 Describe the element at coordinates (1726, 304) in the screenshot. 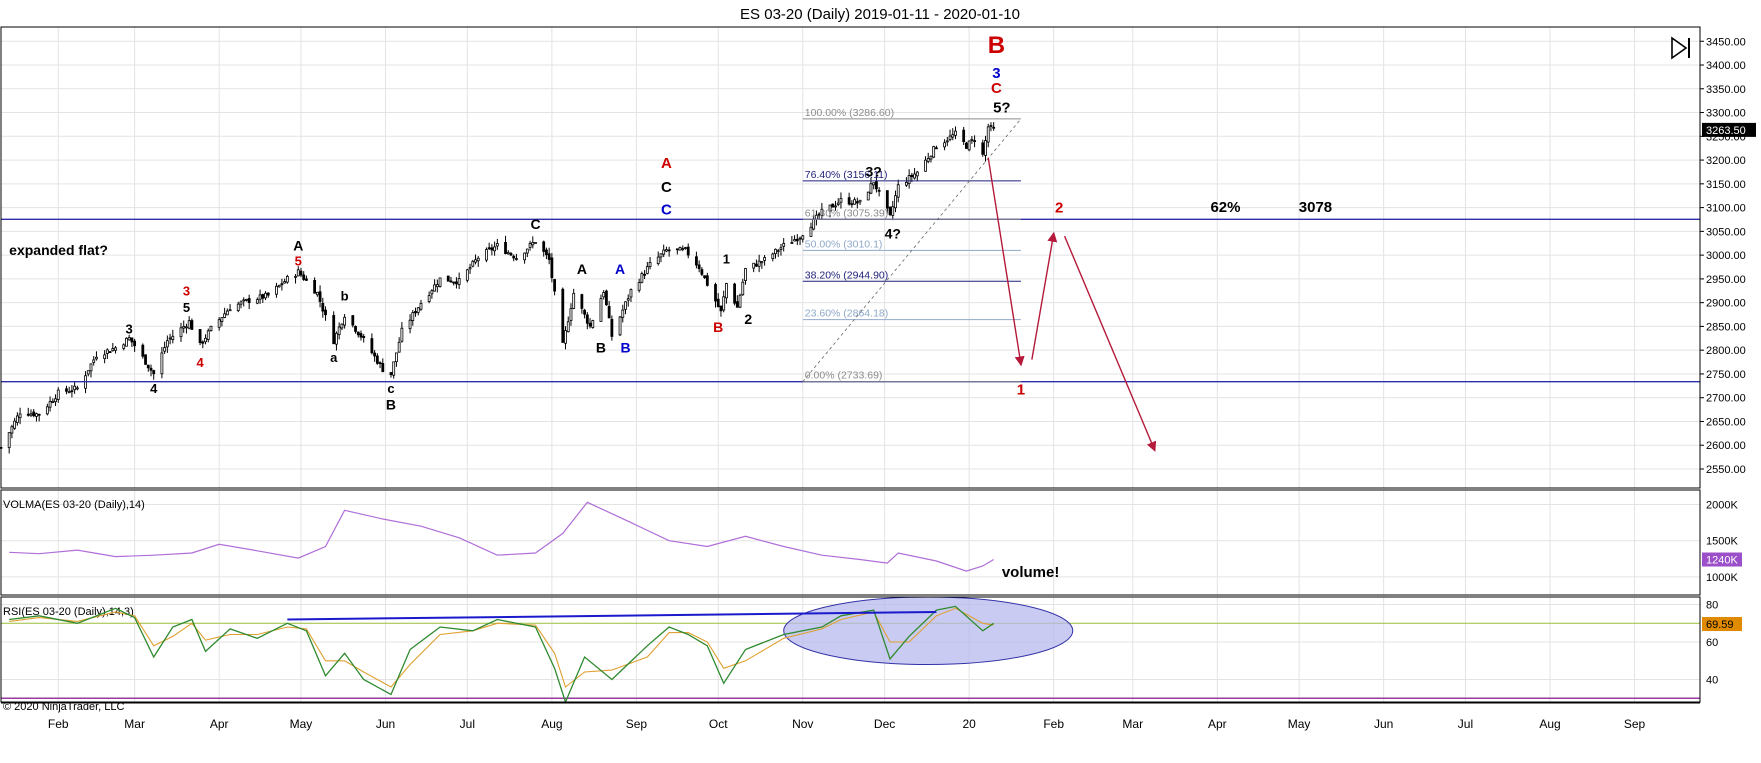

I see `price-tick-label: 2900.00` at that location.